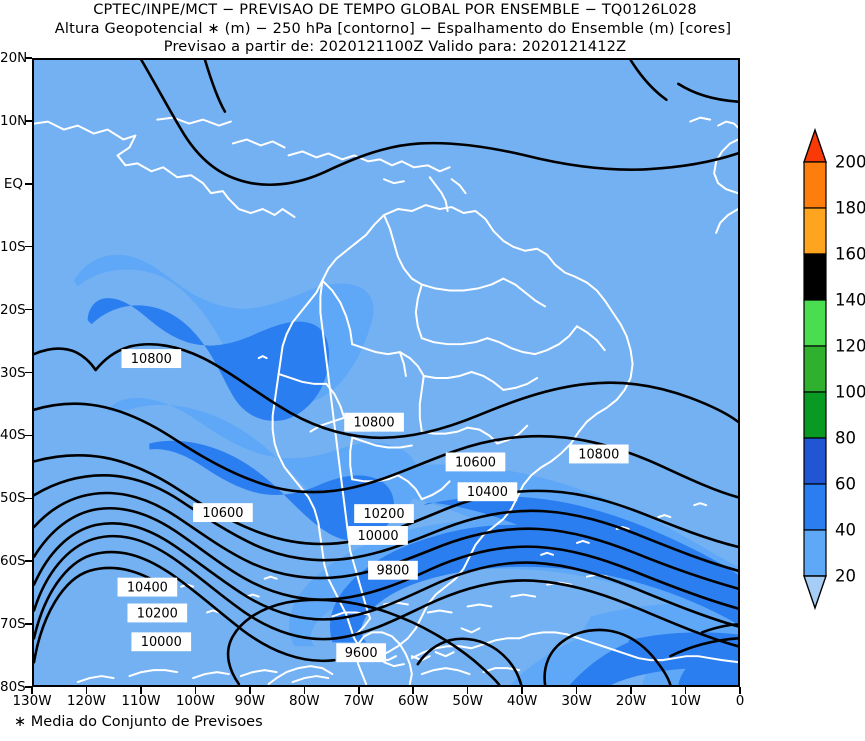 The image size is (865, 741). I want to click on colorbar-tick-label: 120, so click(850, 346).